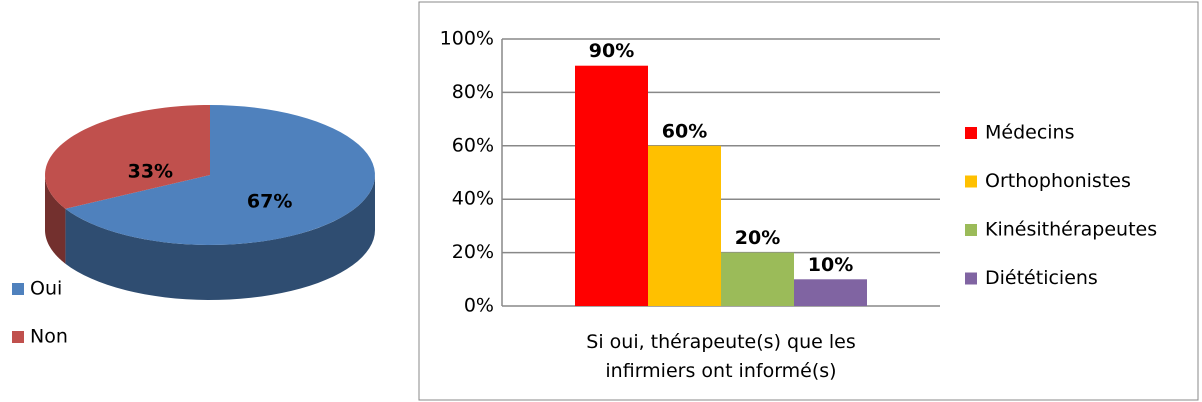 This screenshot has width=1202, height=402. I want to click on legend-label: Oui, so click(46, 289).